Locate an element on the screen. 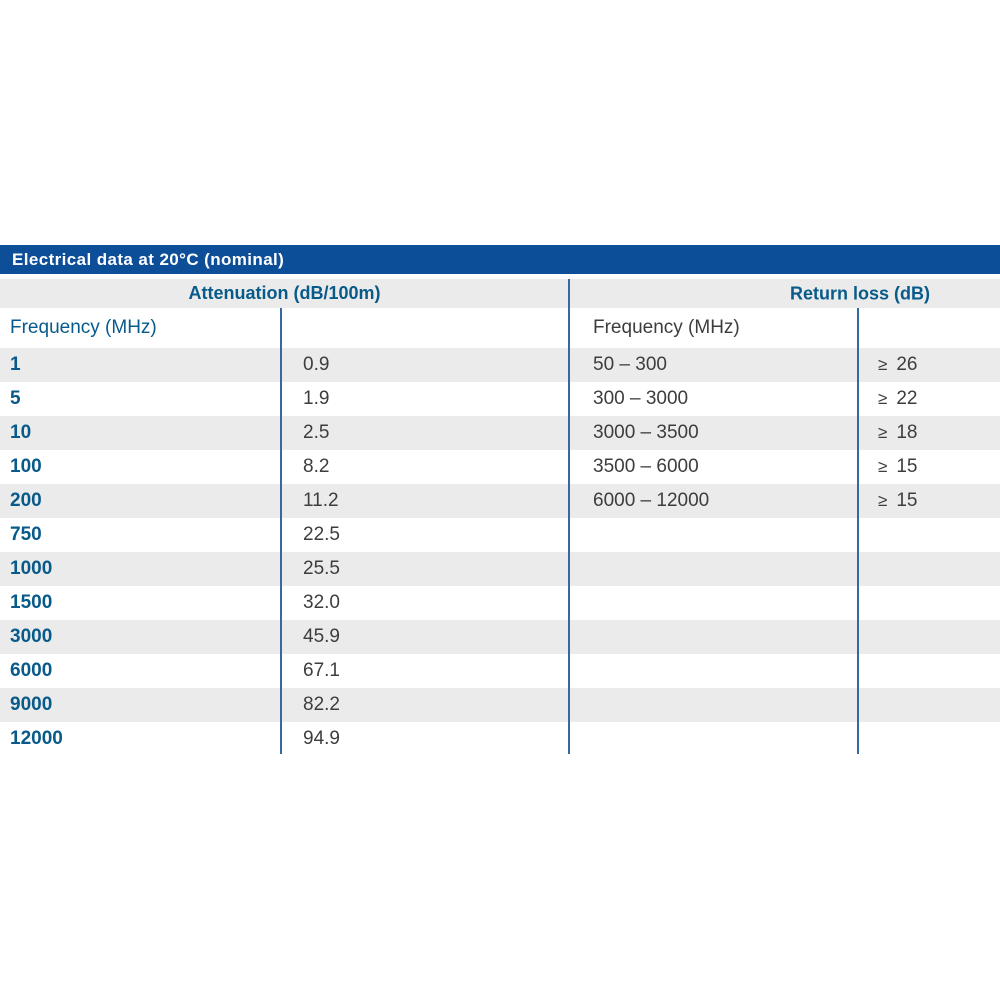  section-header-band: Attenuation (dB/100m) Return loss (dB) is located at coordinates (500, 293).